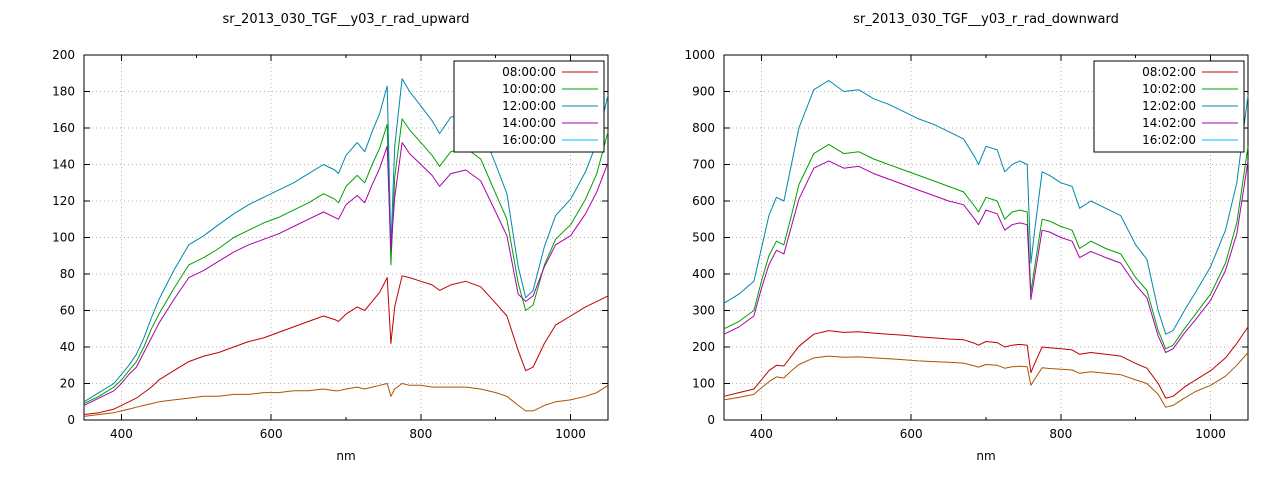 The height and width of the screenshot is (480, 1280). I want to click on series-line-08:00:00, so click(346, 345).